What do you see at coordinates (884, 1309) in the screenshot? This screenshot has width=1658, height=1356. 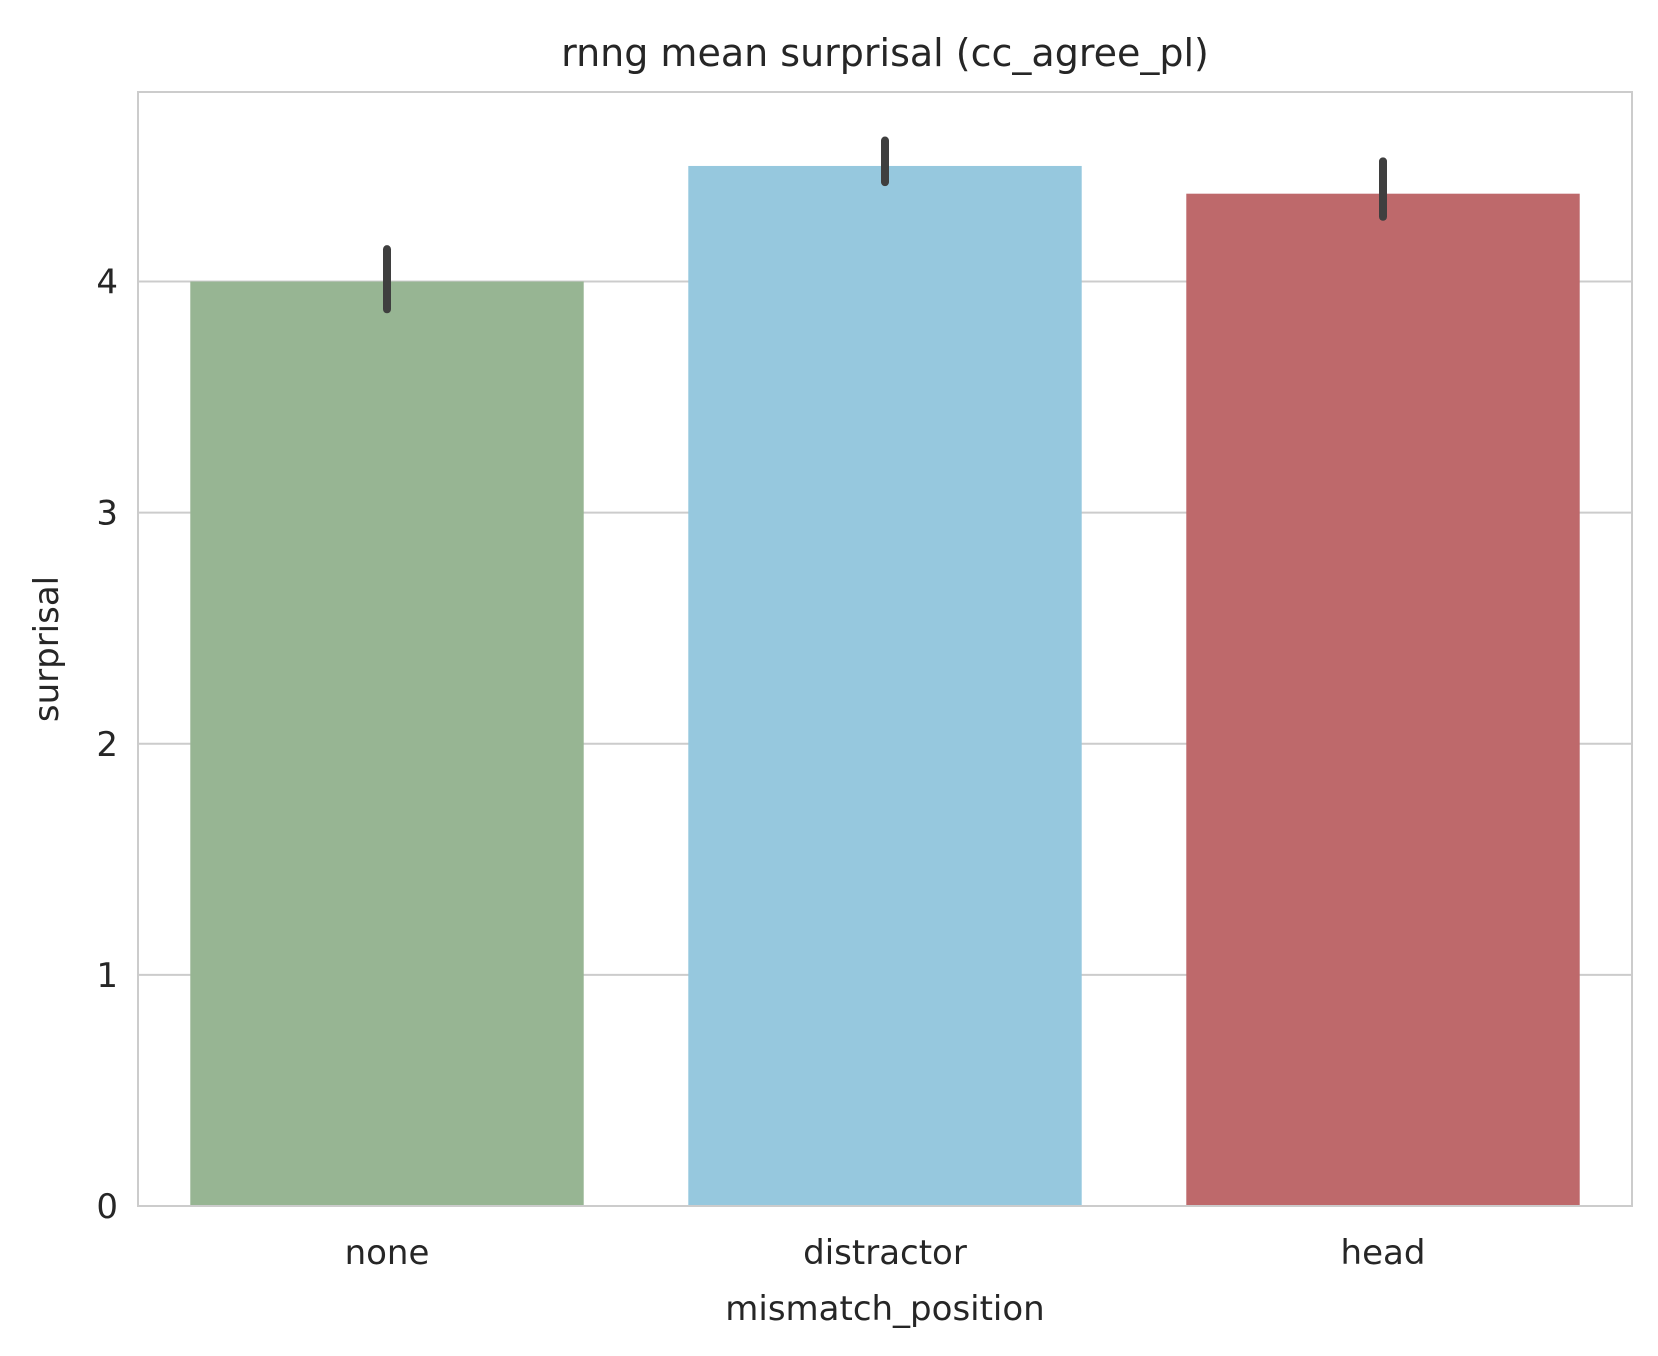 I see `x-axis-label: mismatch_position` at bounding box center [884, 1309].